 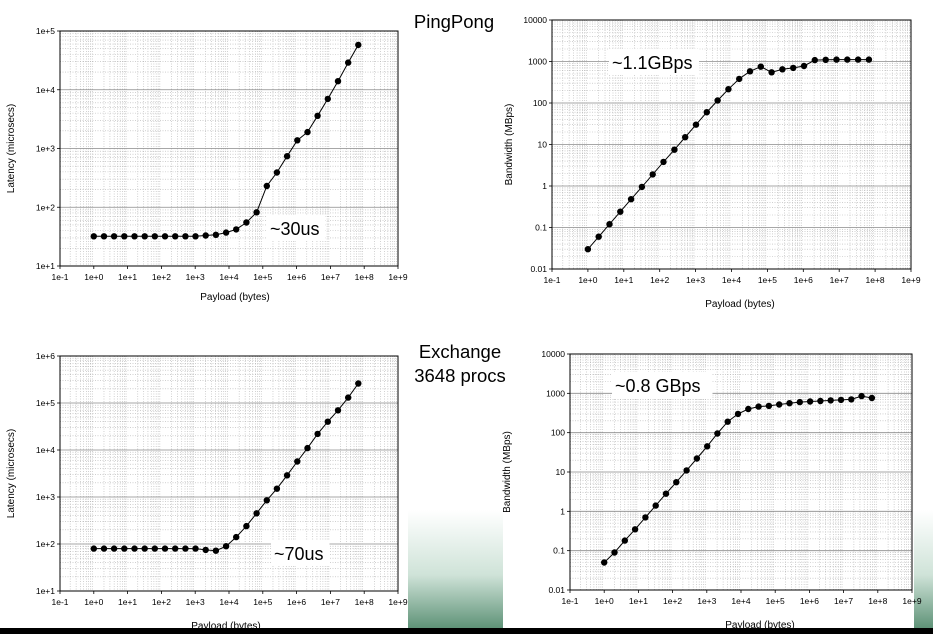 What do you see at coordinates (455, 569) in the screenshot?
I see `decorative-gradient-left` at bounding box center [455, 569].